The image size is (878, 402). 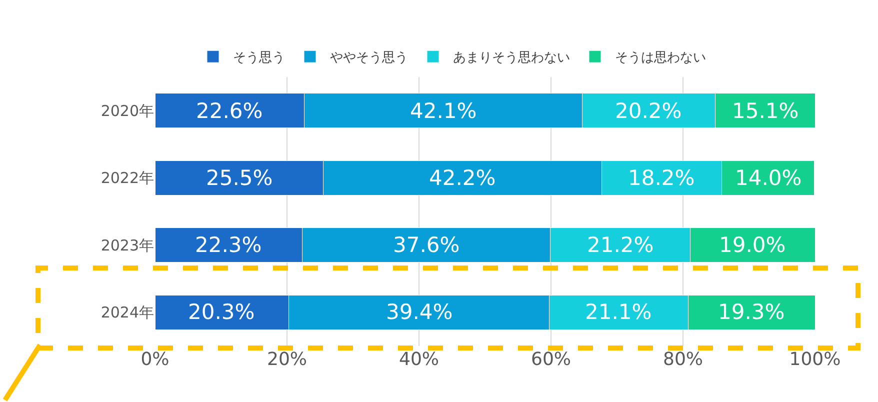 What do you see at coordinates (369, 58) in the screenshot?
I see `legend-label: ややそう思う` at bounding box center [369, 58].